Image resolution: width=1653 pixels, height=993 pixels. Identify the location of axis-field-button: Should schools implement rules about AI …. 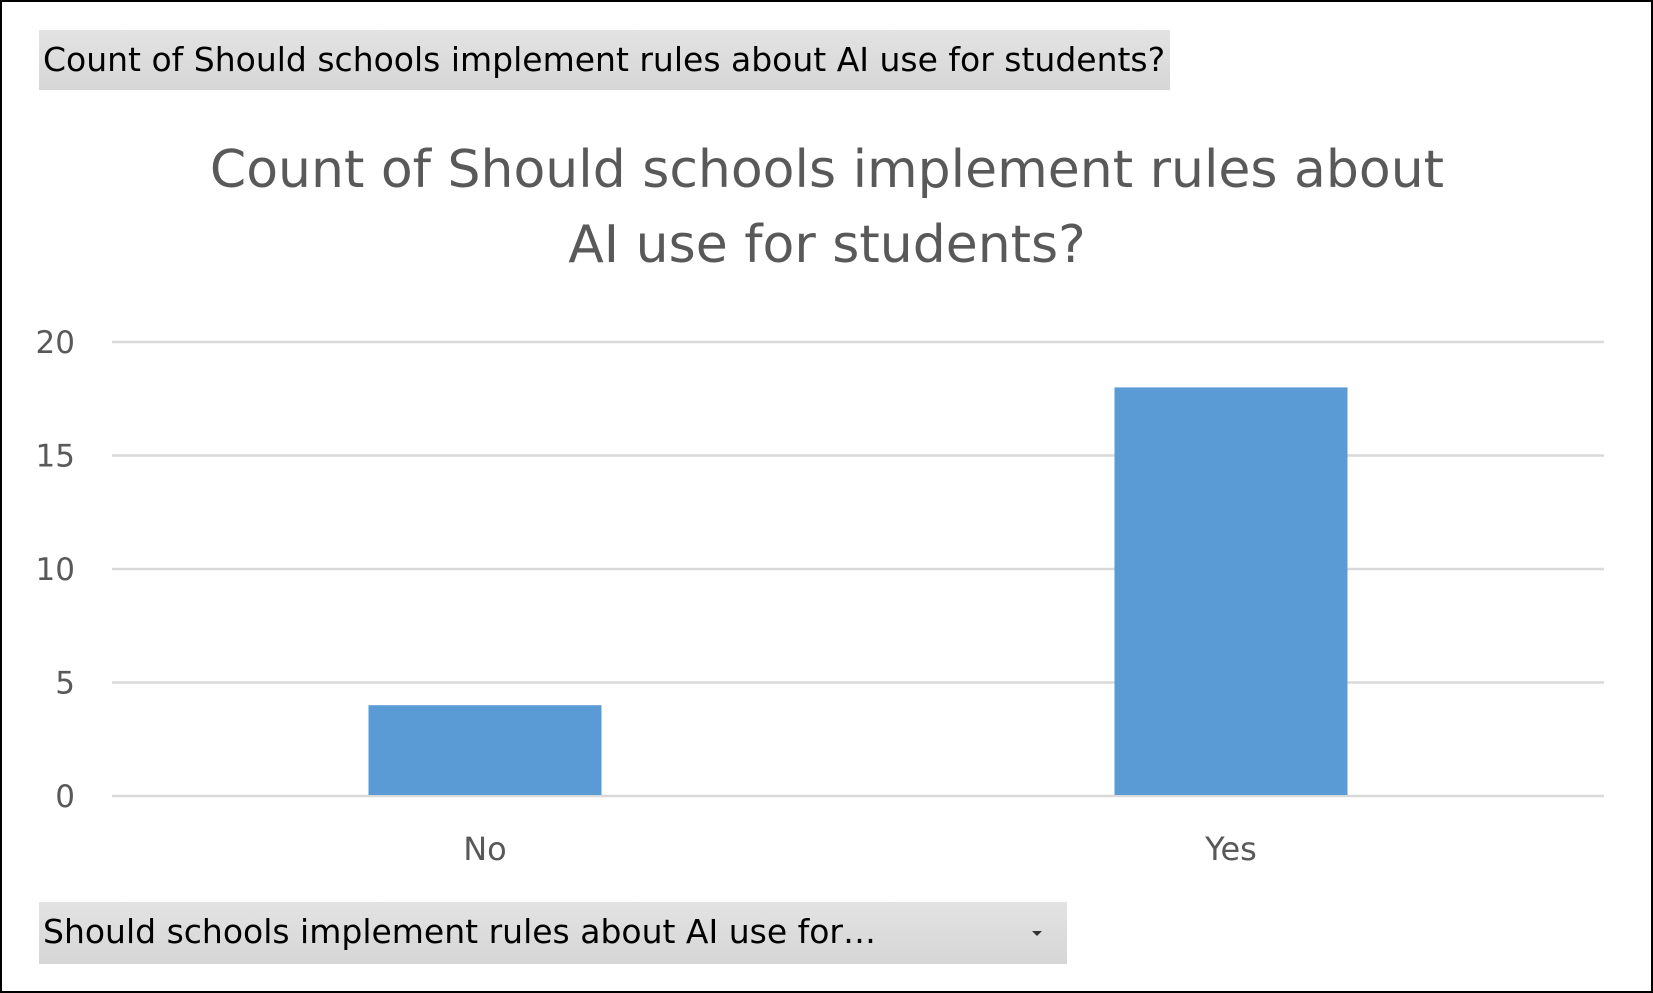
(553, 933).